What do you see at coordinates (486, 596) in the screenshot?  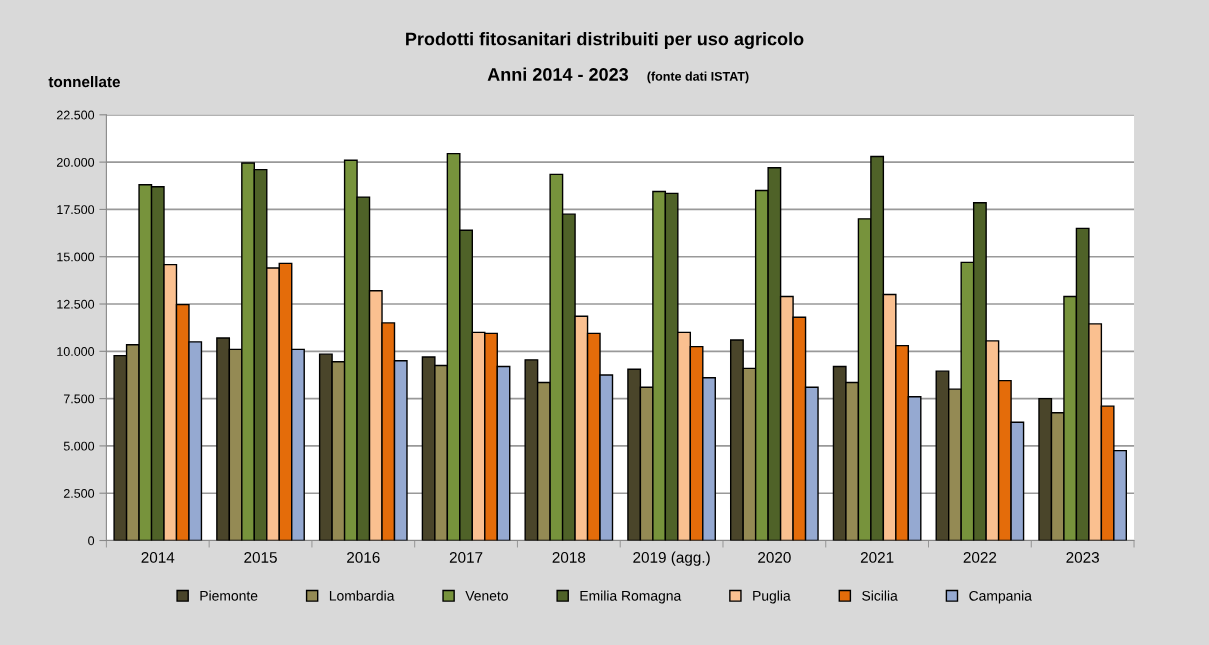 I see `legend-label: Veneto` at bounding box center [486, 596].